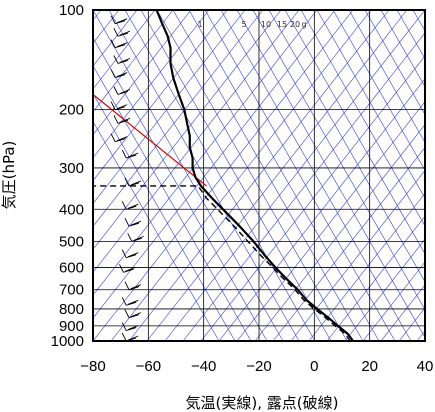  I want to click on x-tick-label: 40, so click(425, 366).